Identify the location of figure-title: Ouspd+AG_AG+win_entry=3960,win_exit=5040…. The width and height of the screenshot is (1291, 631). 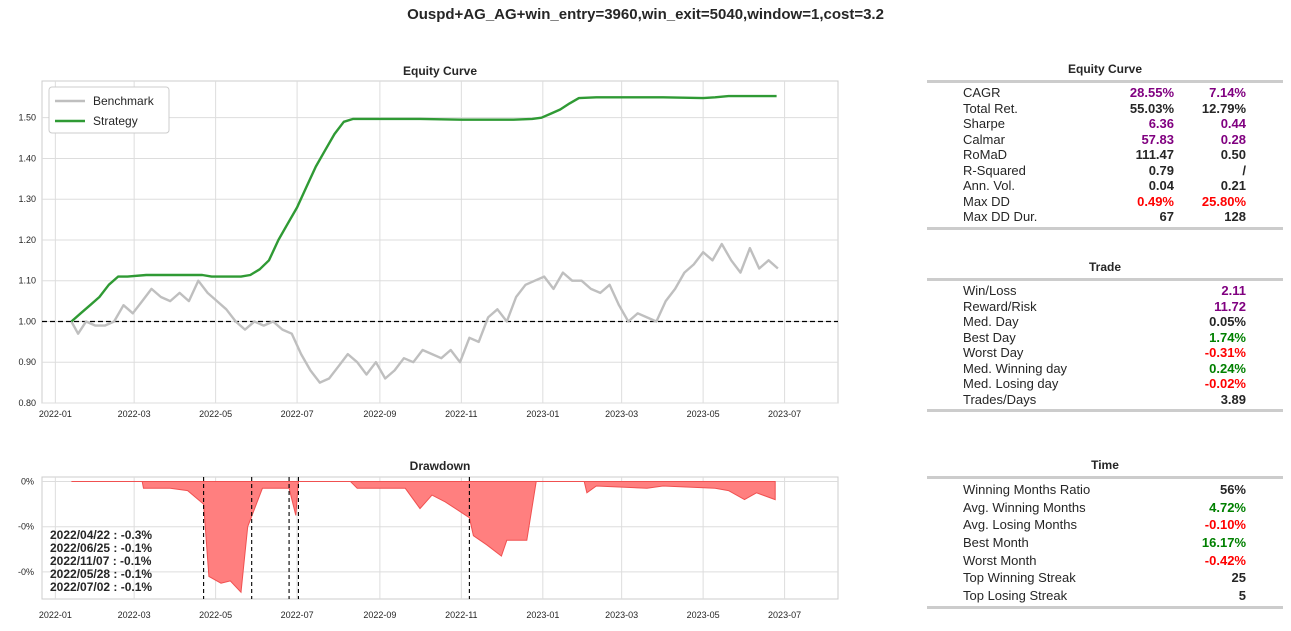
(645, 14).